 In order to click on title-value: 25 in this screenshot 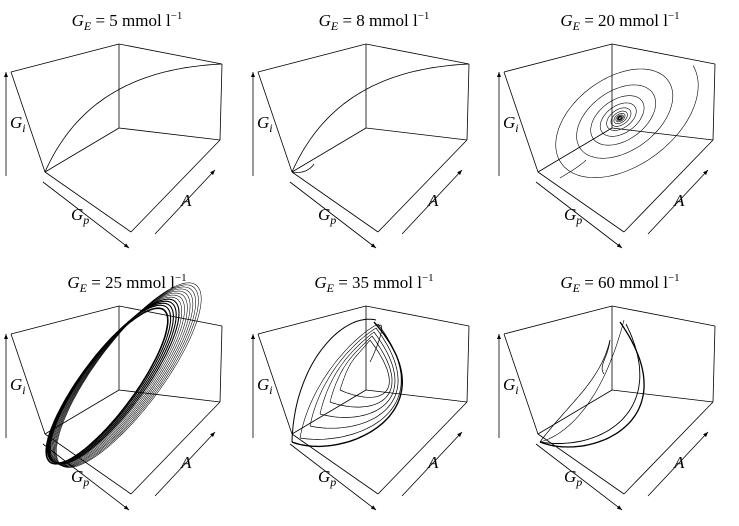, I will do `click(114, 282)`.